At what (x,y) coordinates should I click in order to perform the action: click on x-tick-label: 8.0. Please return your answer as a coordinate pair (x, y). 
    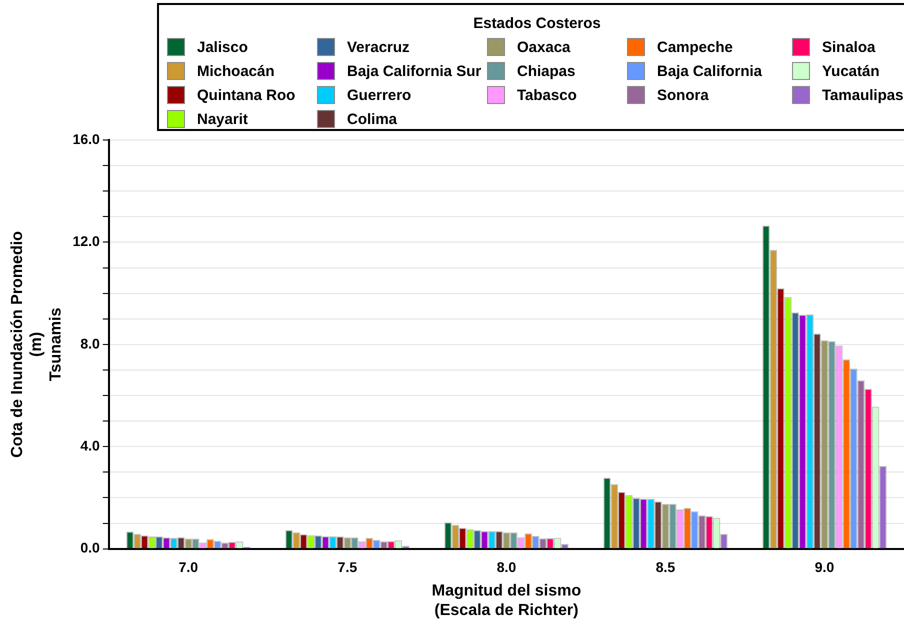
    Looking at the image, I should click on (506, 567).